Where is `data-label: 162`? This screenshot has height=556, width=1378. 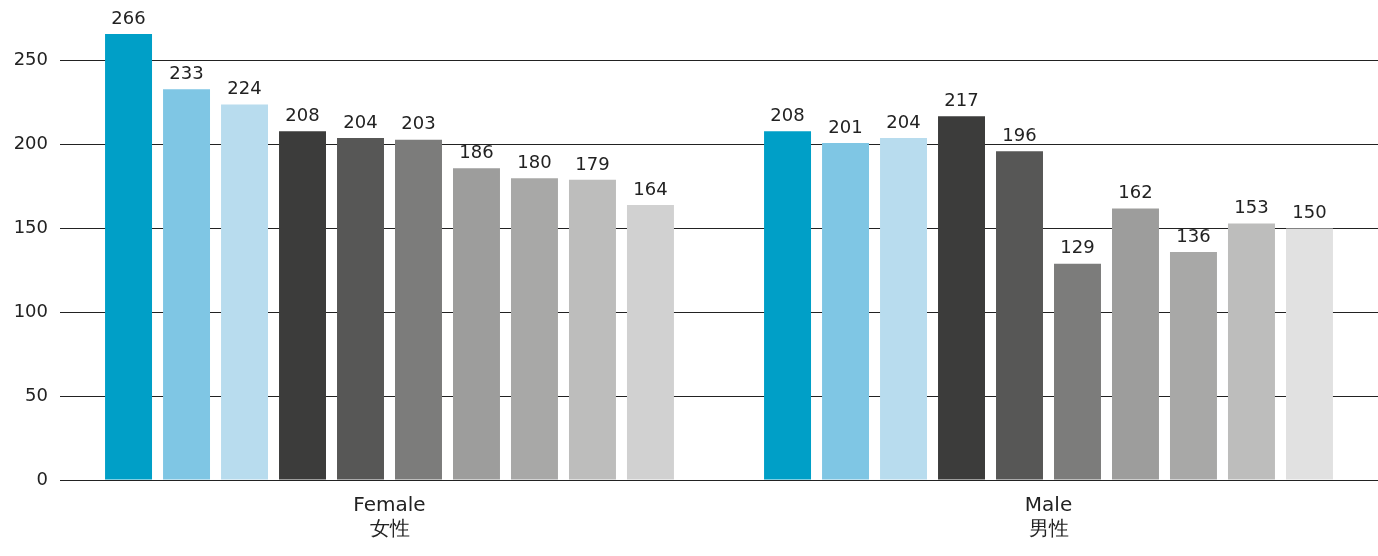 data-label: 162 is located at coordinates (1135, 192).